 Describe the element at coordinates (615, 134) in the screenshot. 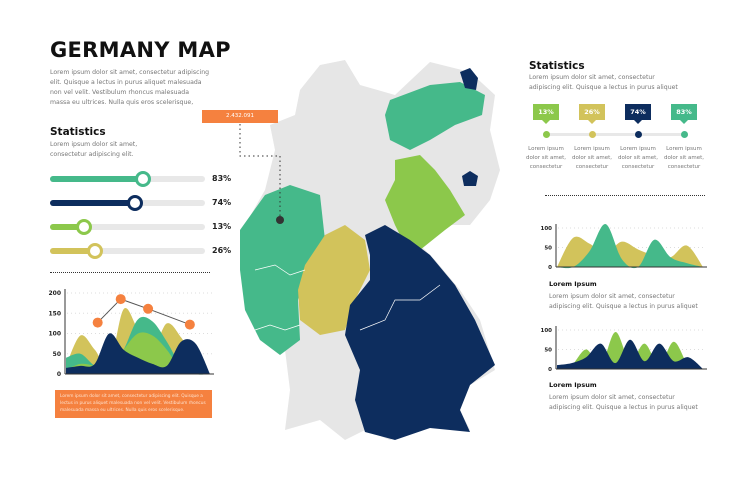

I see `timeline-track` at that location.